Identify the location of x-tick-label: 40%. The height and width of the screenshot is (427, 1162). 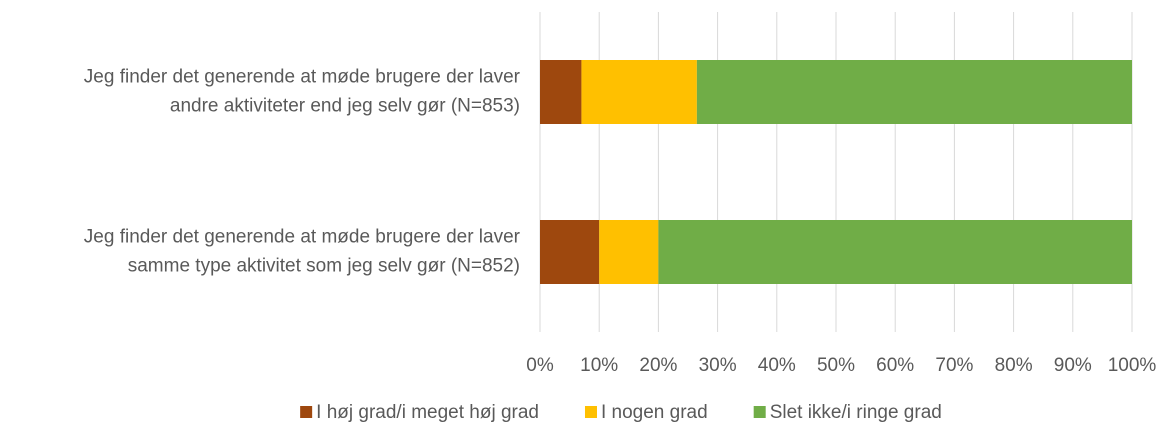
(777, 365).